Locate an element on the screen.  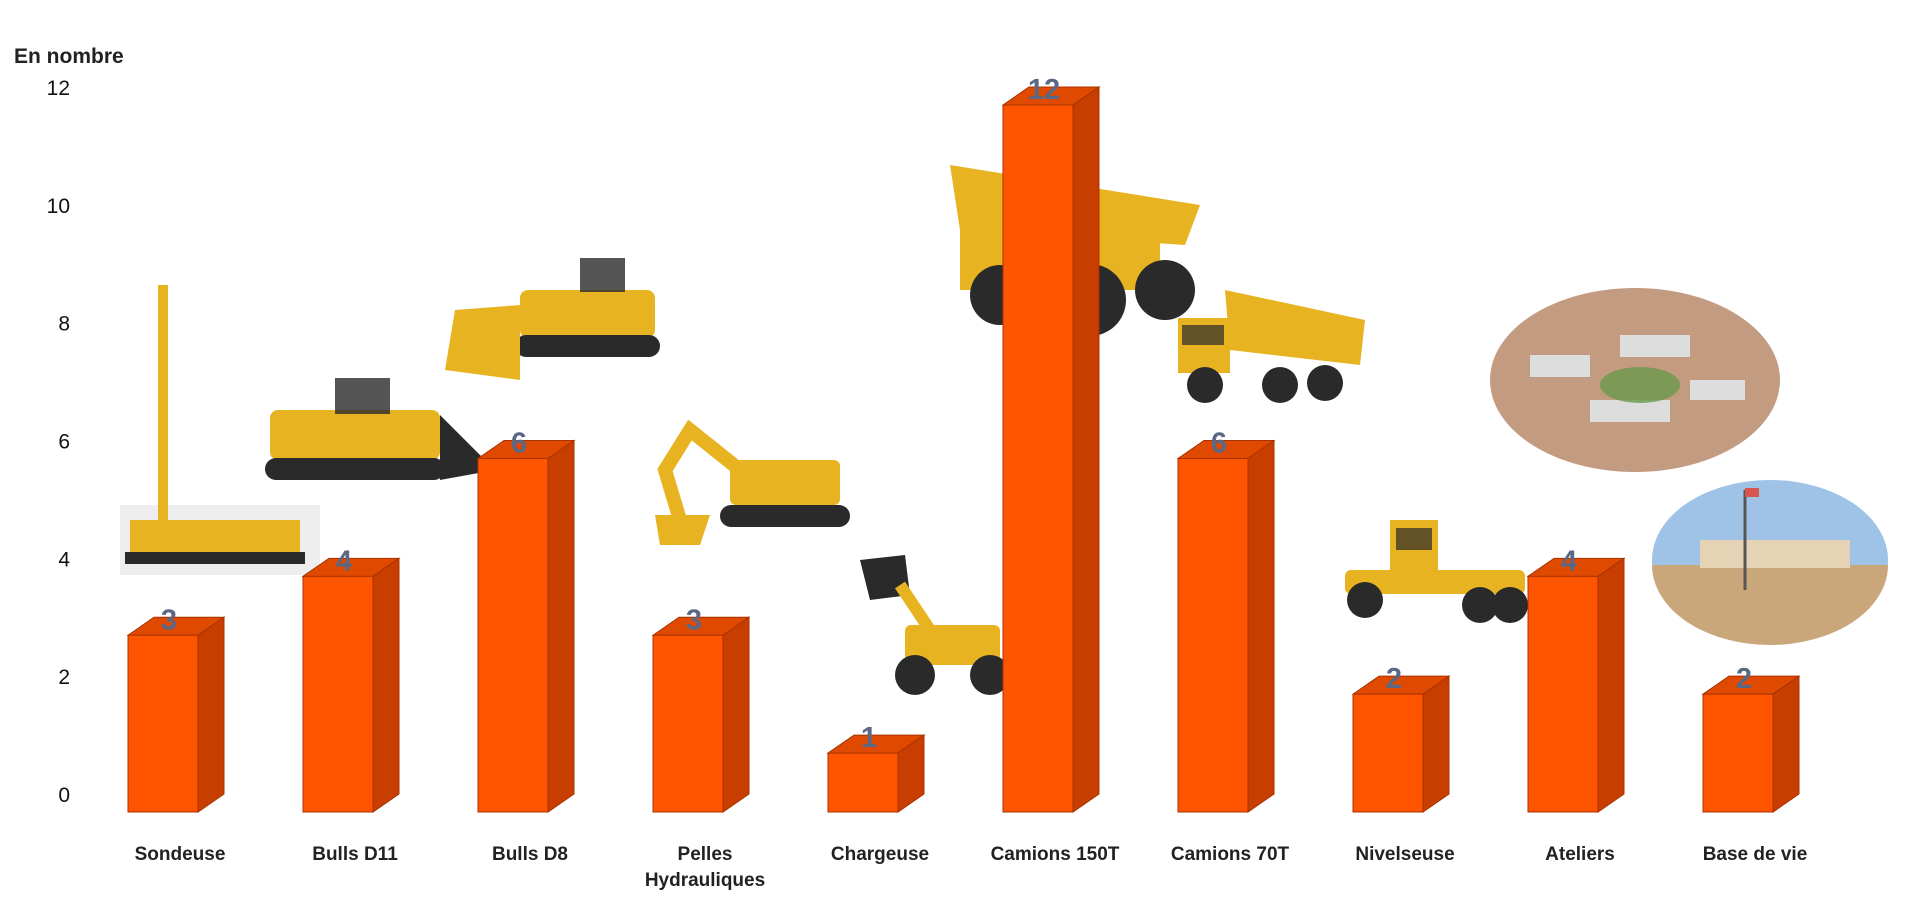
y-tick-label: 2 is located at coordinates (64, 677).